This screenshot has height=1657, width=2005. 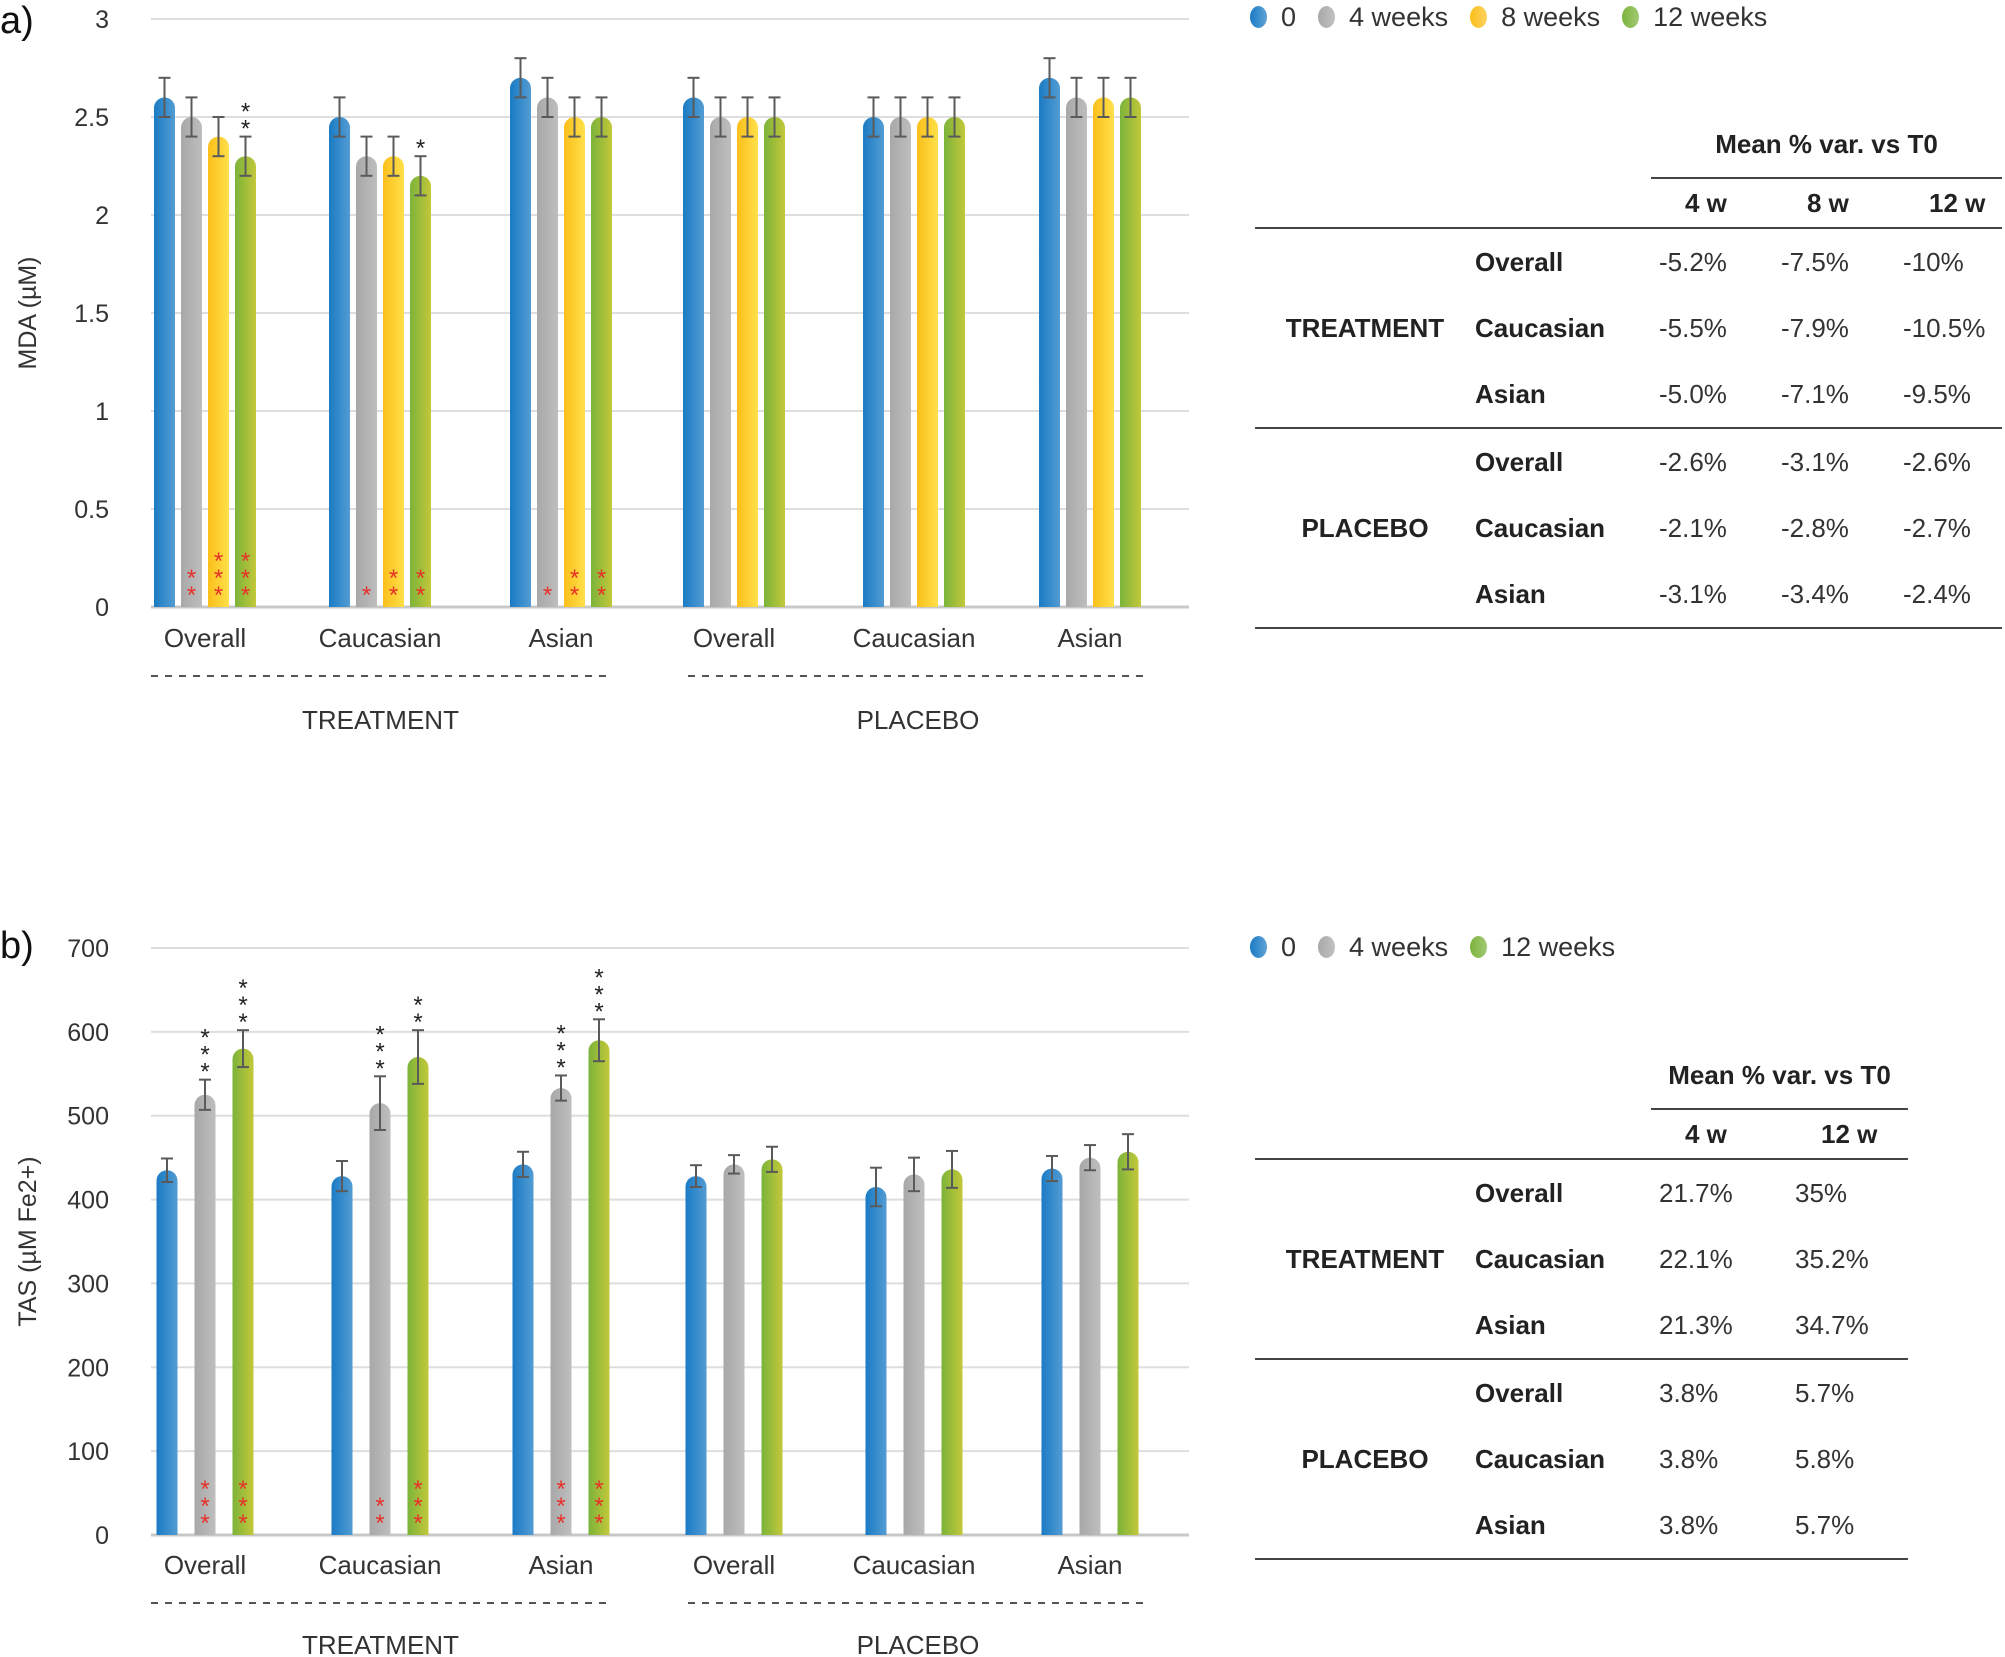 I want to click on table-value: -10%, so click(x=1933, y=261).